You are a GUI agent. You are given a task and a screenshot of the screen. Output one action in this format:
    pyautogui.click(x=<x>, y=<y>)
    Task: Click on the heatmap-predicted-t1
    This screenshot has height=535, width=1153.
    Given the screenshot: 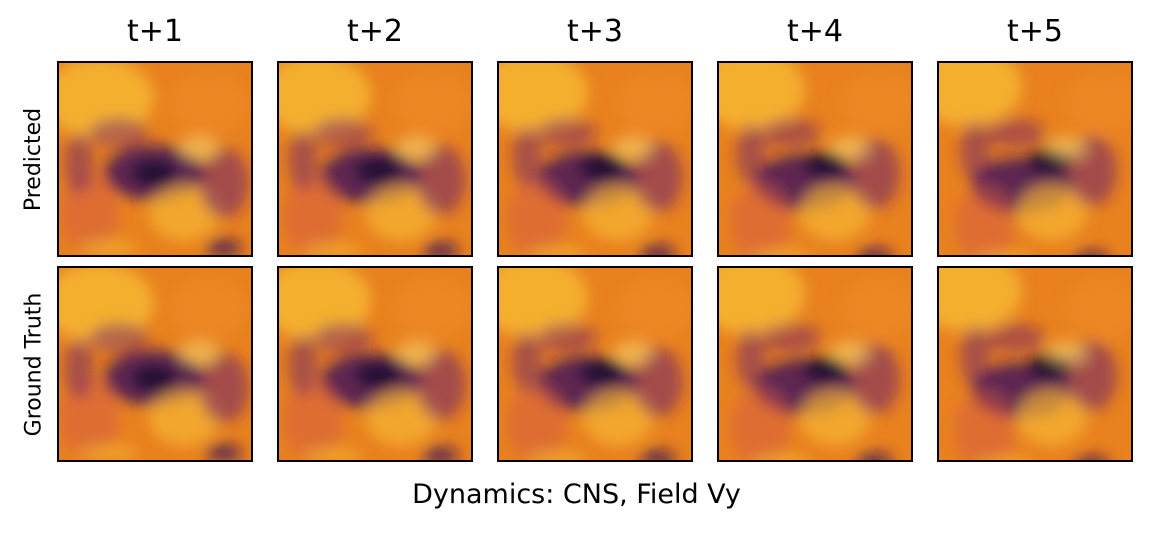 What is the action you would take?
    pyautogui.click(x=155, y=159)
    